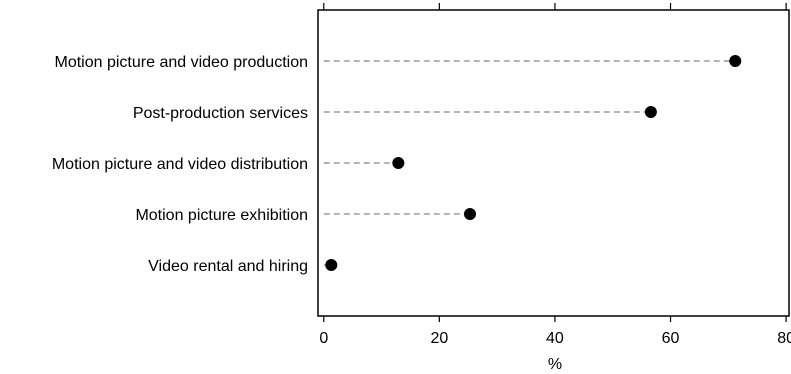 The height and width of the screenshot is (374, 791). I want to click on category-label: Motion picture and video distribution, so click(180, 164).